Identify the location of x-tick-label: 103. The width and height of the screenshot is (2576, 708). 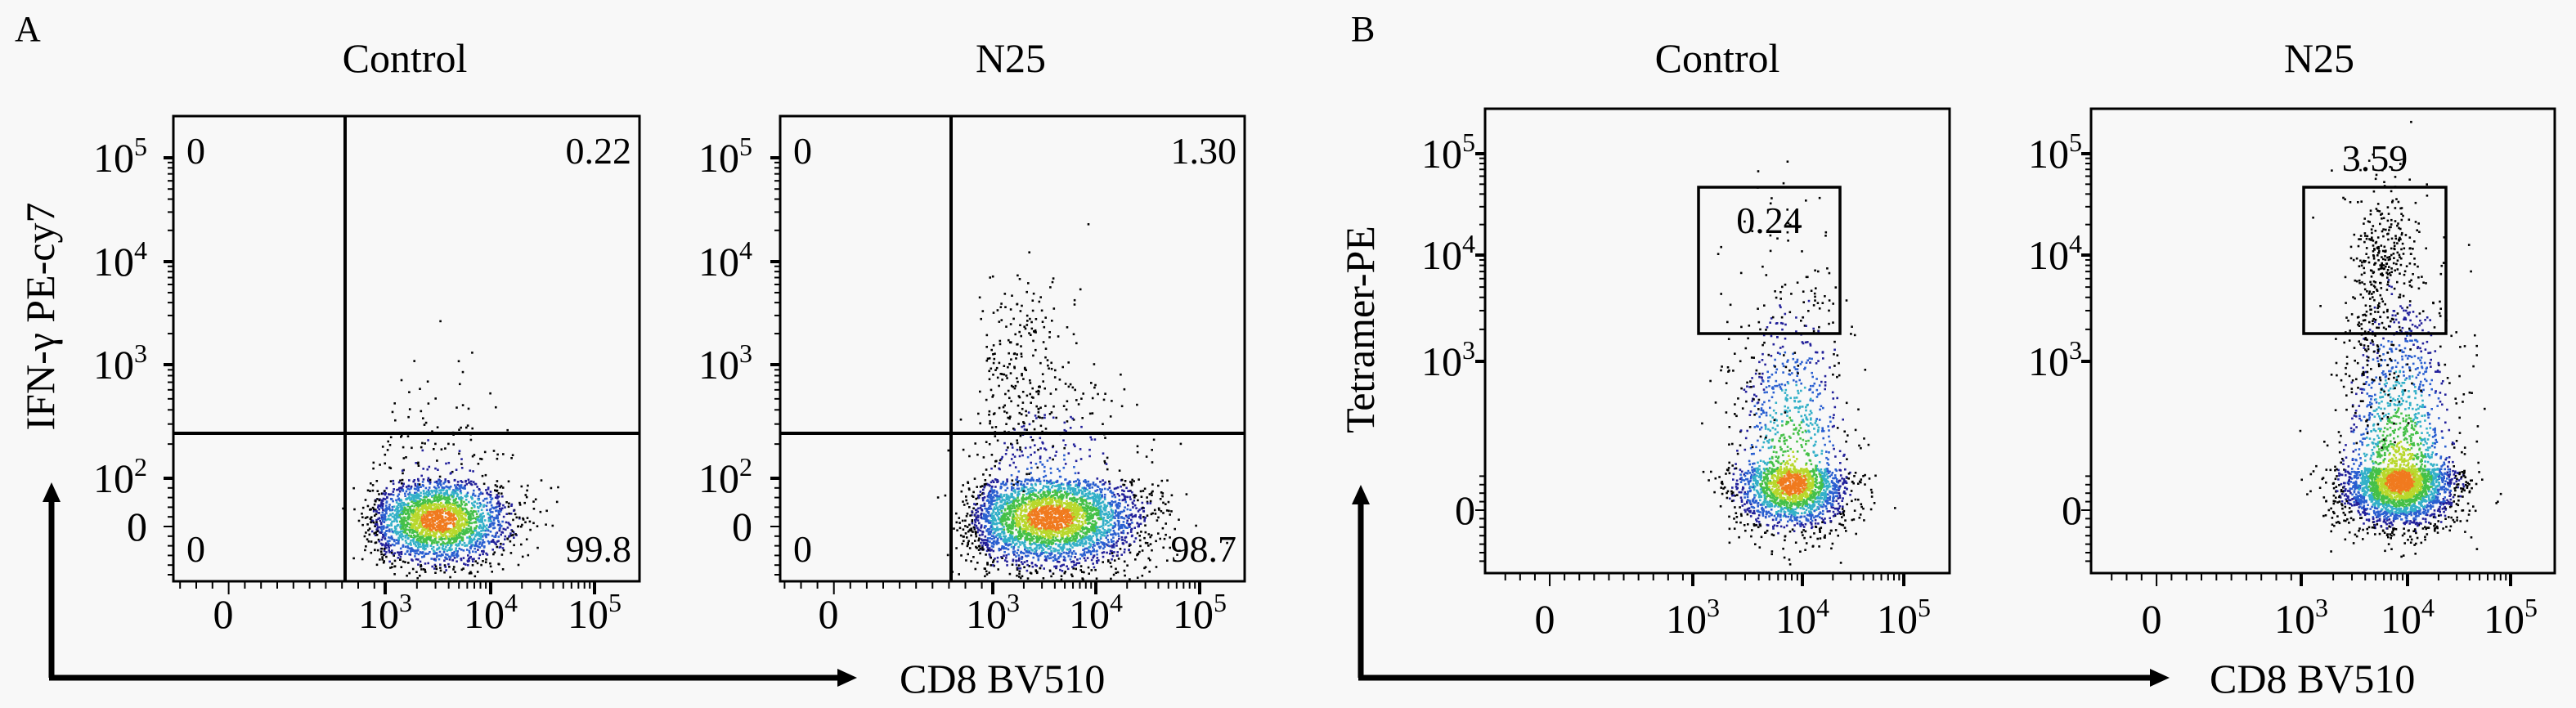
(993, 612).